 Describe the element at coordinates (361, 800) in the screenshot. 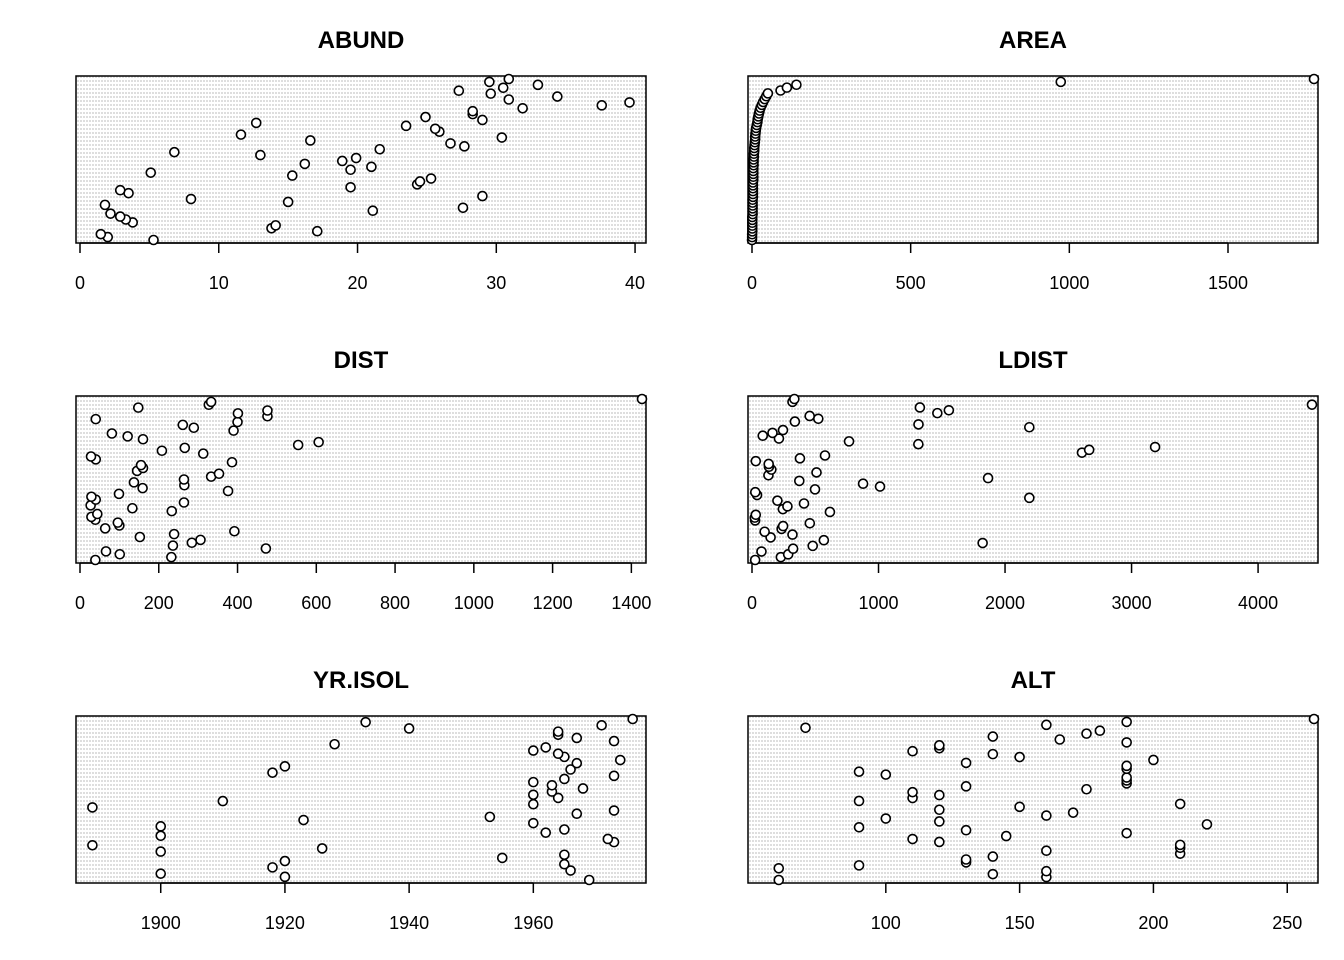

I see `panel-yr-isol: YR.ISOL 1900 1920 1940 1960` at that location.